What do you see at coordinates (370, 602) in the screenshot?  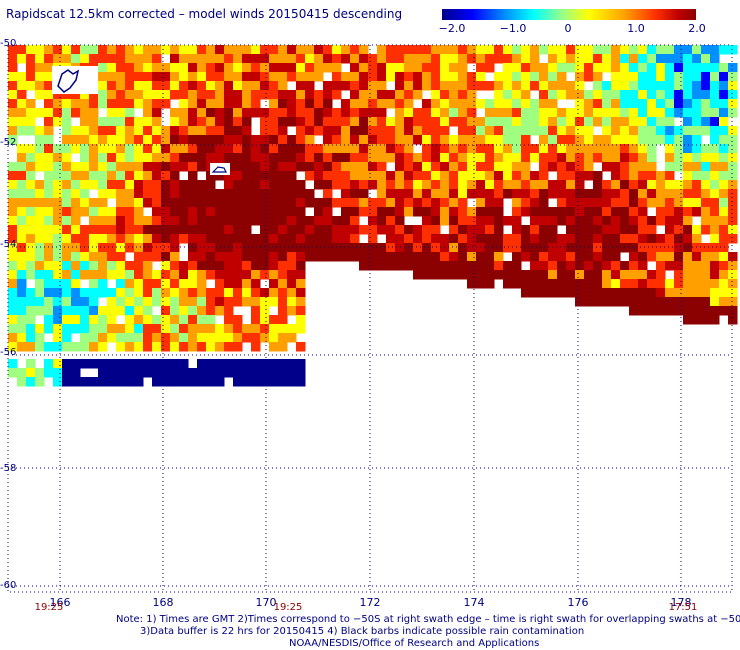 I see `lon-label-172: 172` at bounding box center [370, 602].